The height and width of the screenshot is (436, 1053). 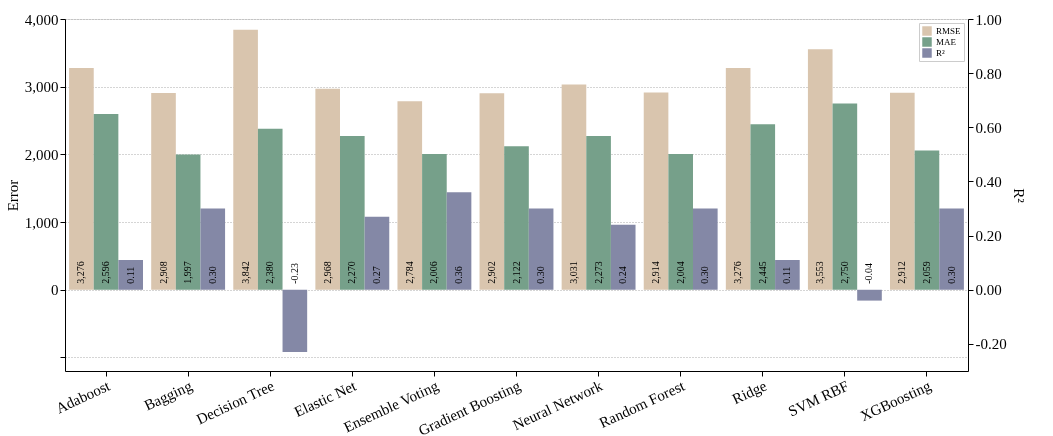 What do you see at coordinates (988, 181) in the screenshot?
I see `y2-tick-label: 0.40` at bounding box center [988, 181].